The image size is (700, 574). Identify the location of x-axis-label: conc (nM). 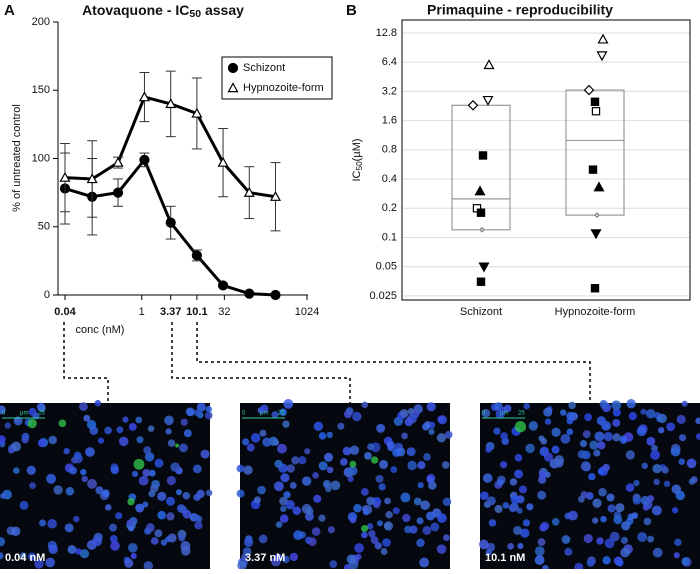
(100, 330).